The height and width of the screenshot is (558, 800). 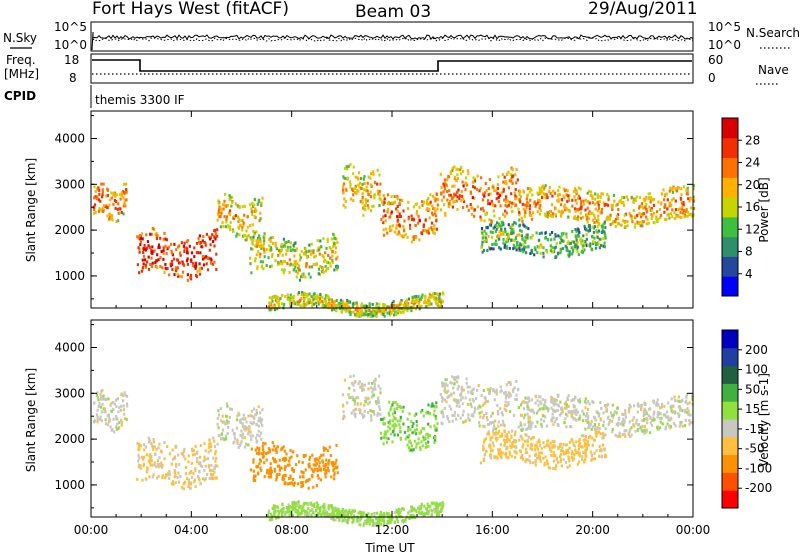 What do you see at coordinates (69, 276) in the screenshot?
I see `ytick-label: 1000` at bounding box center [69, 276].